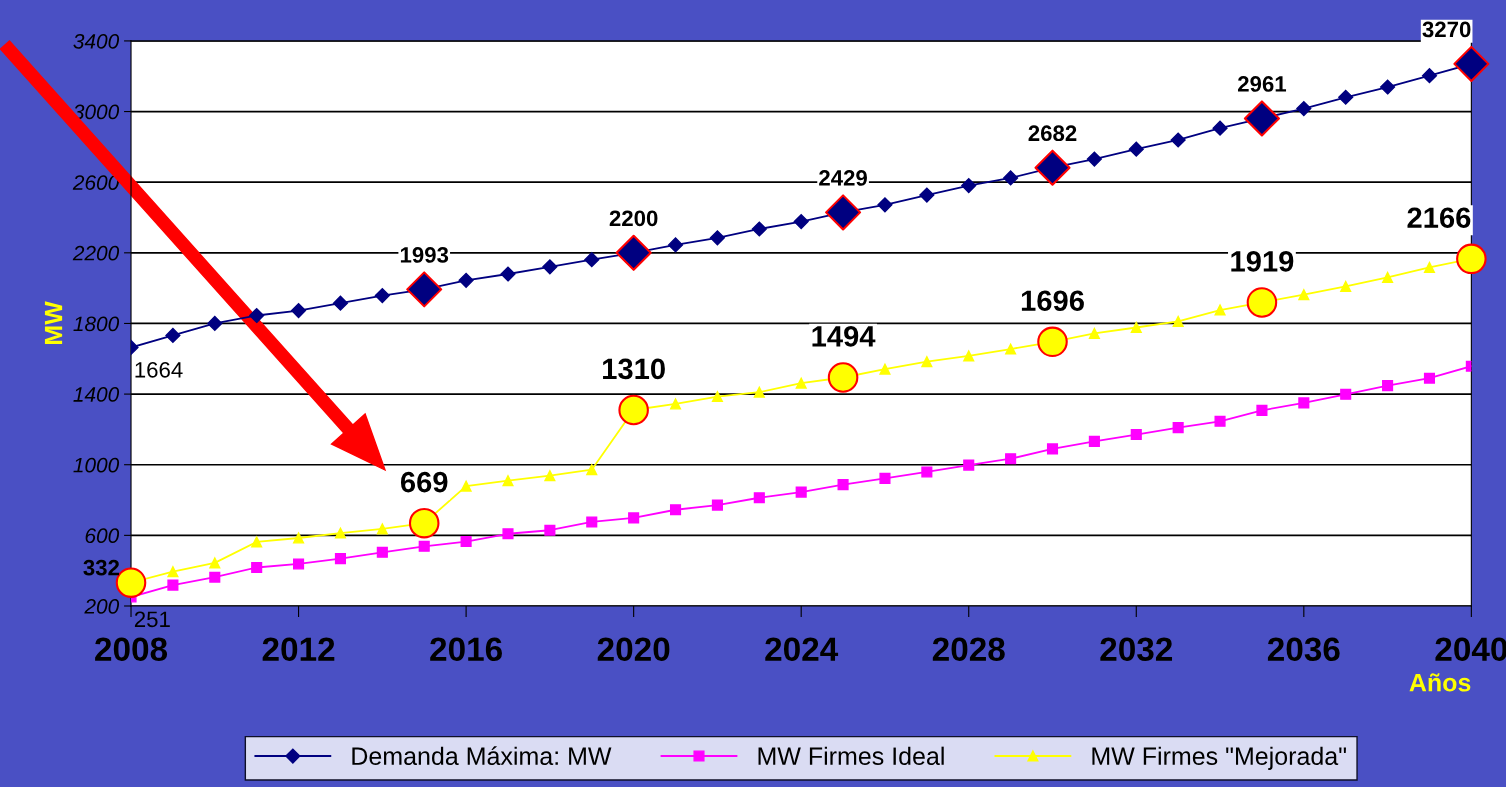 This screenshot has height=787, width=1506. What do you see at coordinates (96, 465) in the screenshot?
I see `y-tick-label: 1000` at bounding box center [96, 465].